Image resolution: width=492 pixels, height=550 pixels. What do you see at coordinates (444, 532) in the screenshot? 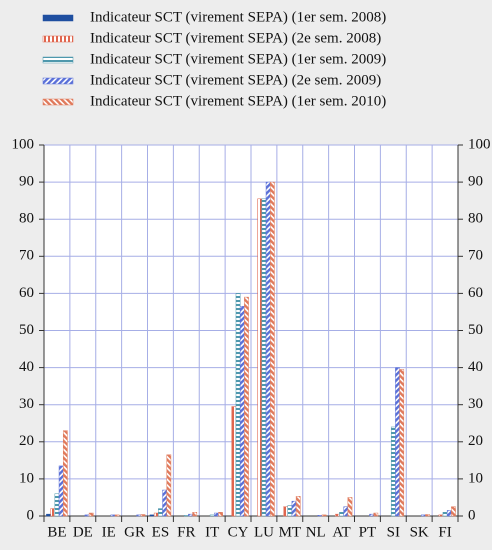
I see `x-tick-label: FI` at bounding box center [444, 532].